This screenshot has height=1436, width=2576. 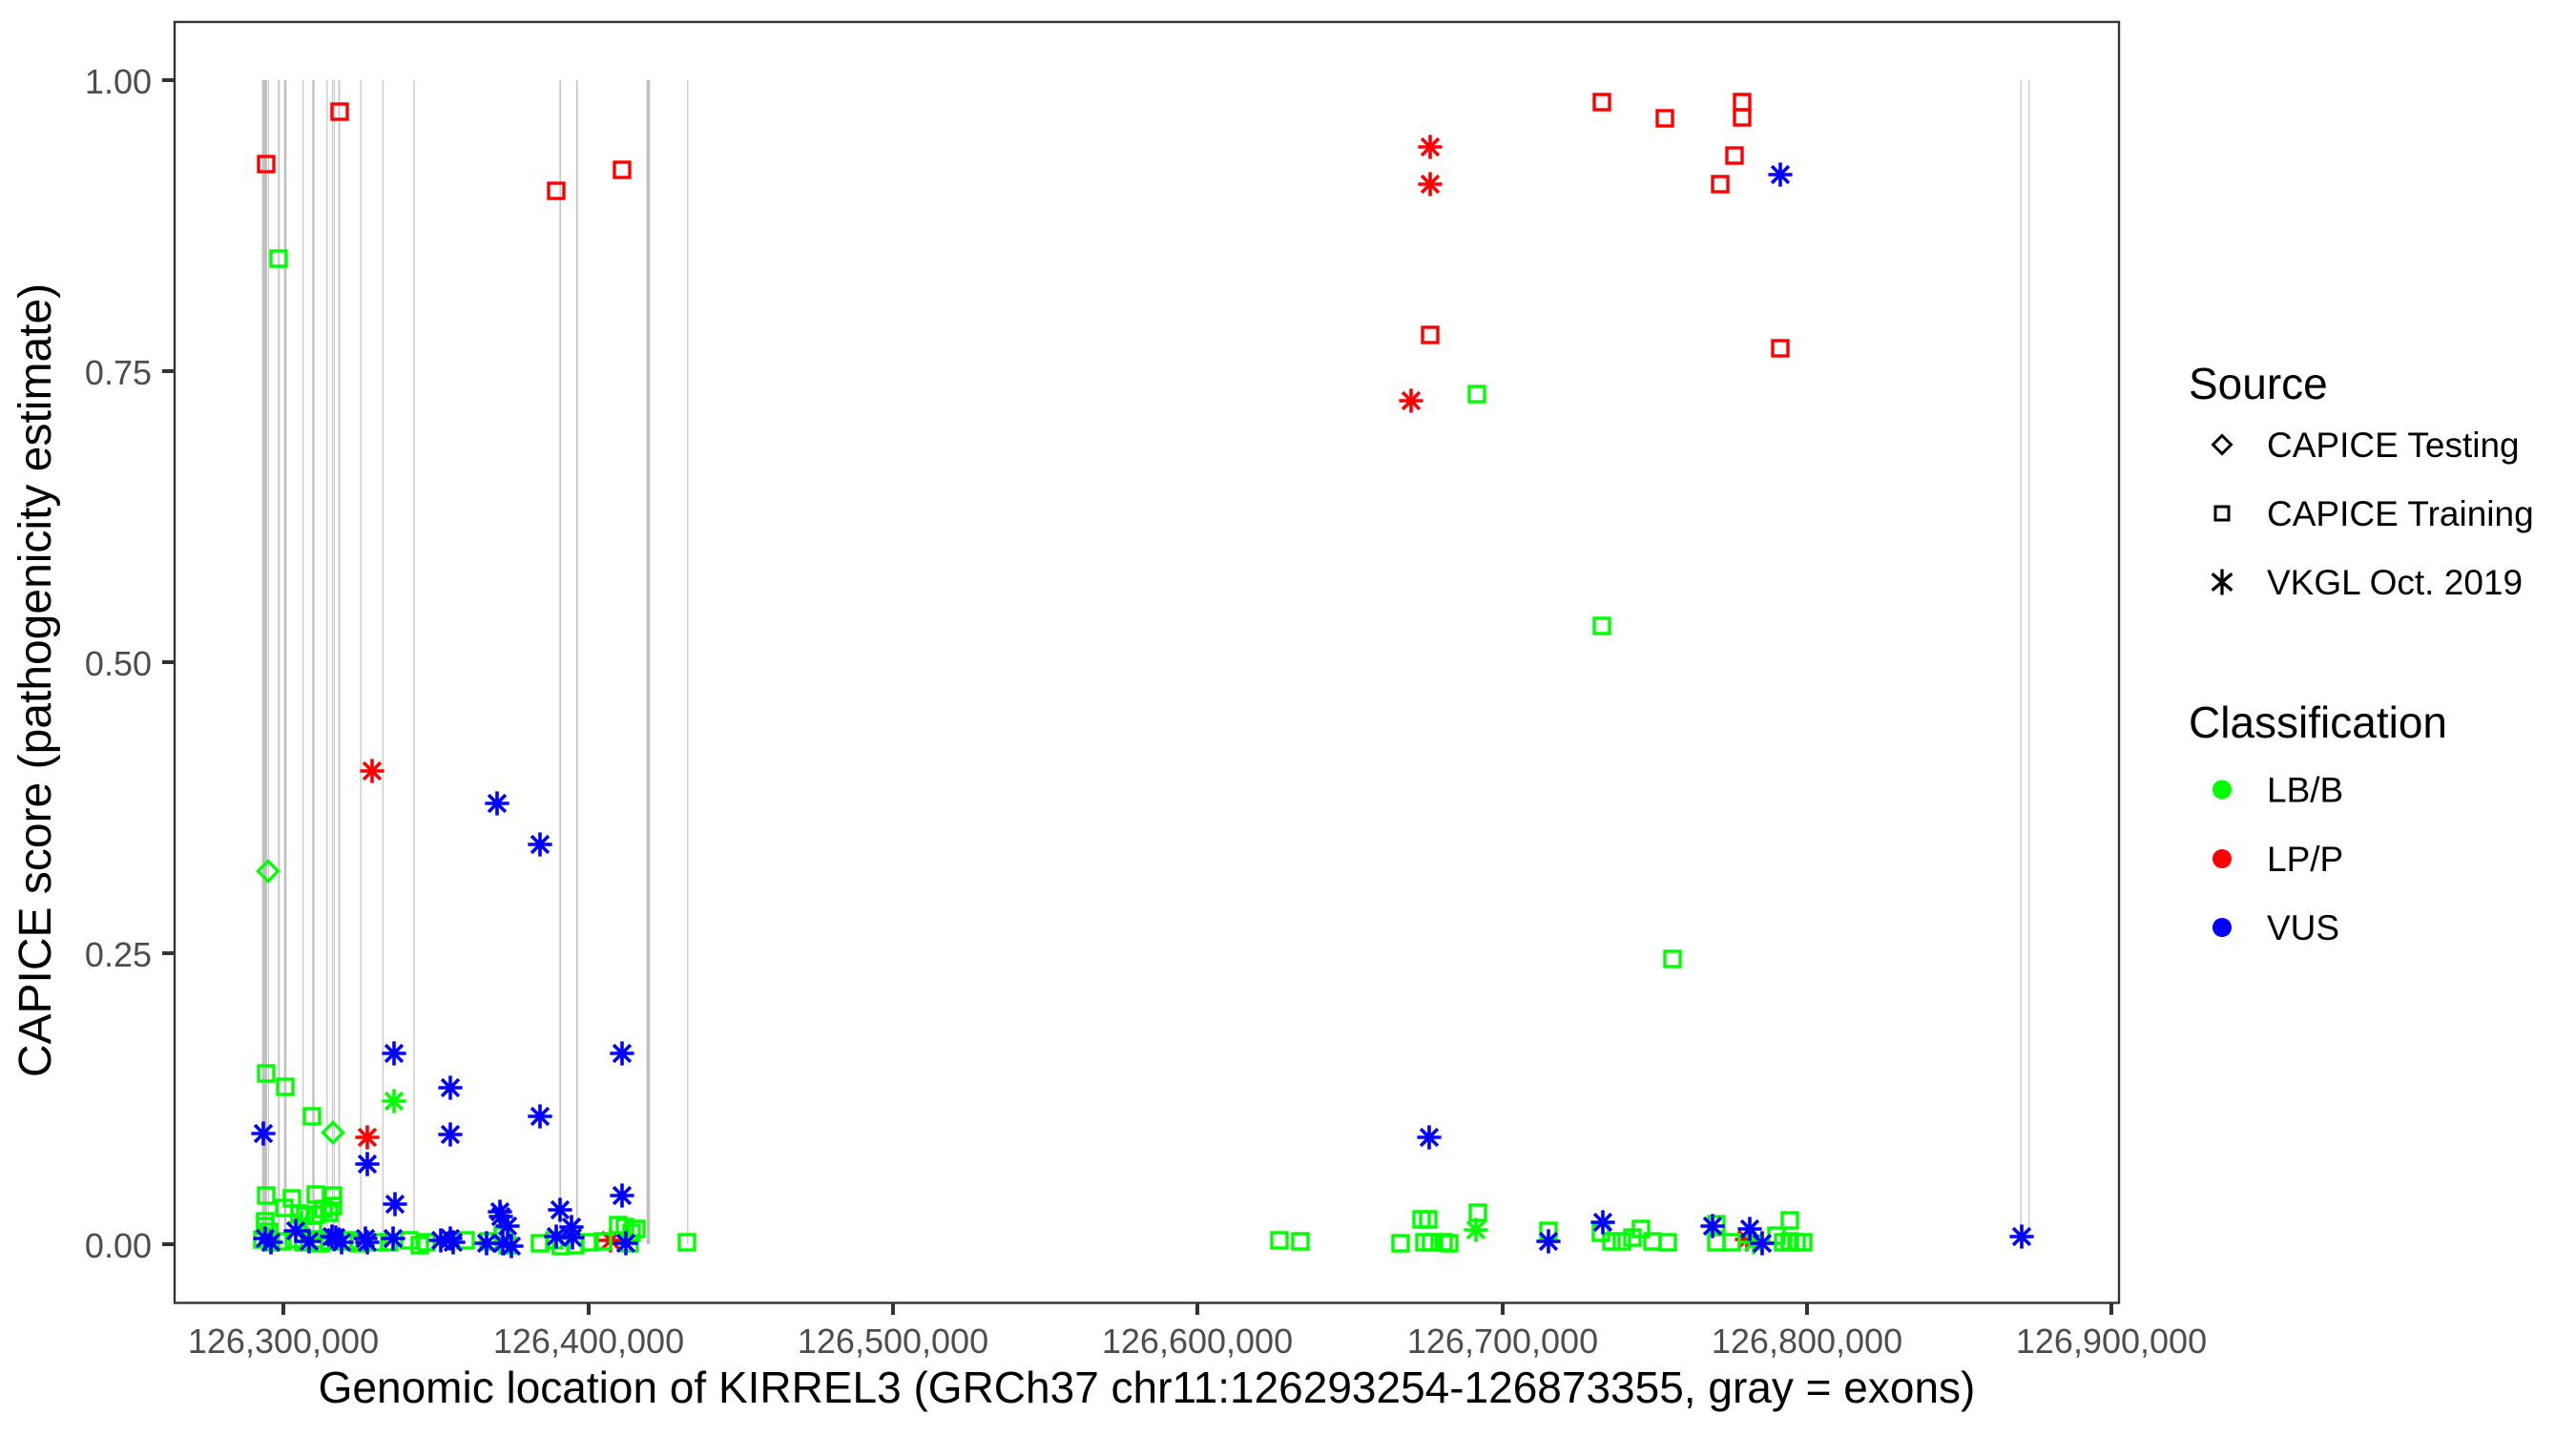 I want to click on svg-text: LB/B, so click(x=2305, y=790).